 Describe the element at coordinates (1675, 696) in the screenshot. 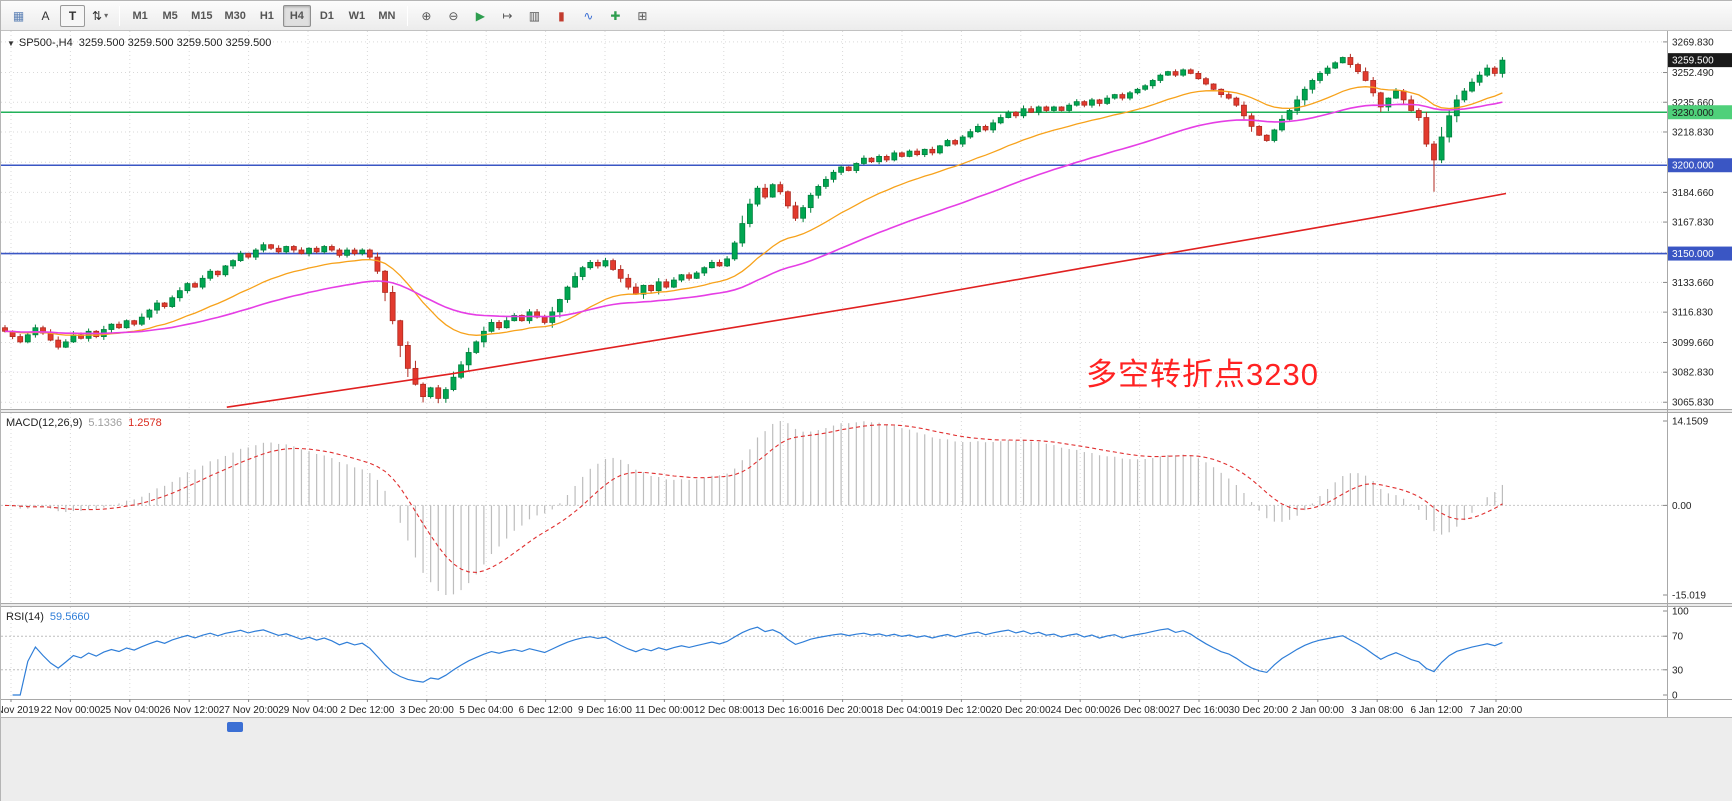

I see `rsi-axis-label: 0` at that location.